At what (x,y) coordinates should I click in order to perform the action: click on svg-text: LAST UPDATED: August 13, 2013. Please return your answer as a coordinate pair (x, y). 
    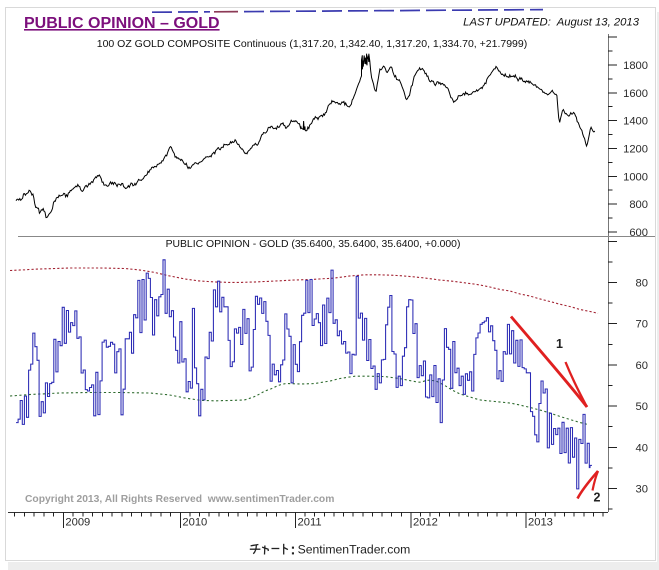
    Looking at the image, I should click on (551, 23).